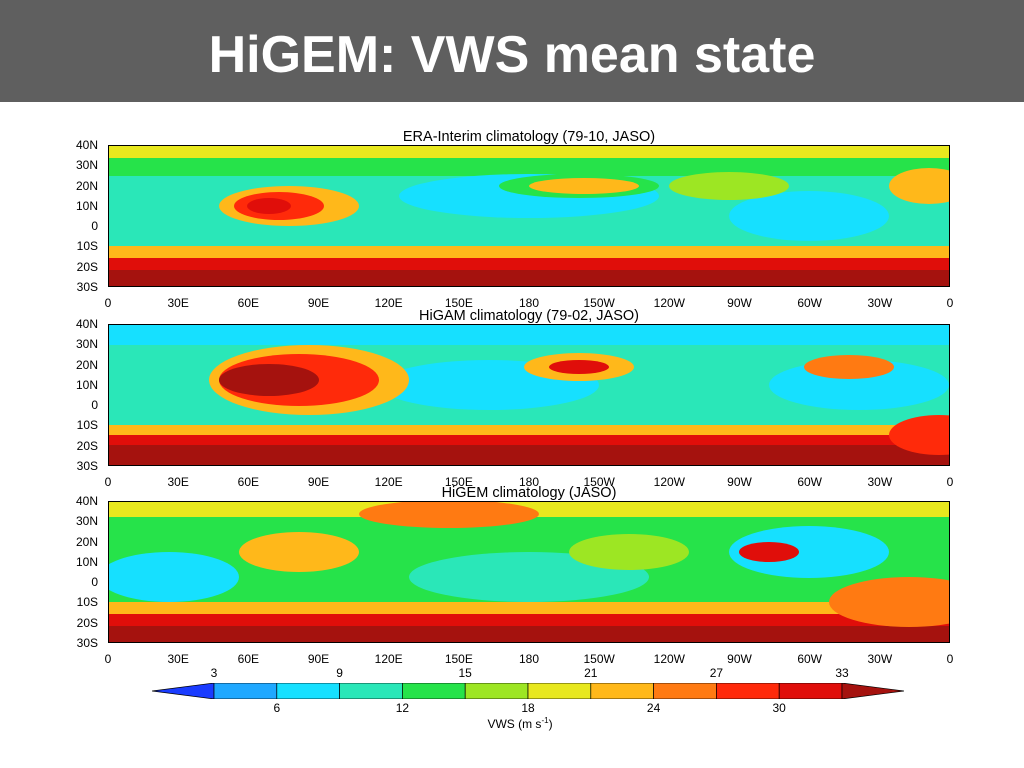 This screenshot has height=768, width=1024. What do you see at coordinates (545, 720) in the screenshot?
I see `unit-exponent: -1` at bounding box center [545, 720].